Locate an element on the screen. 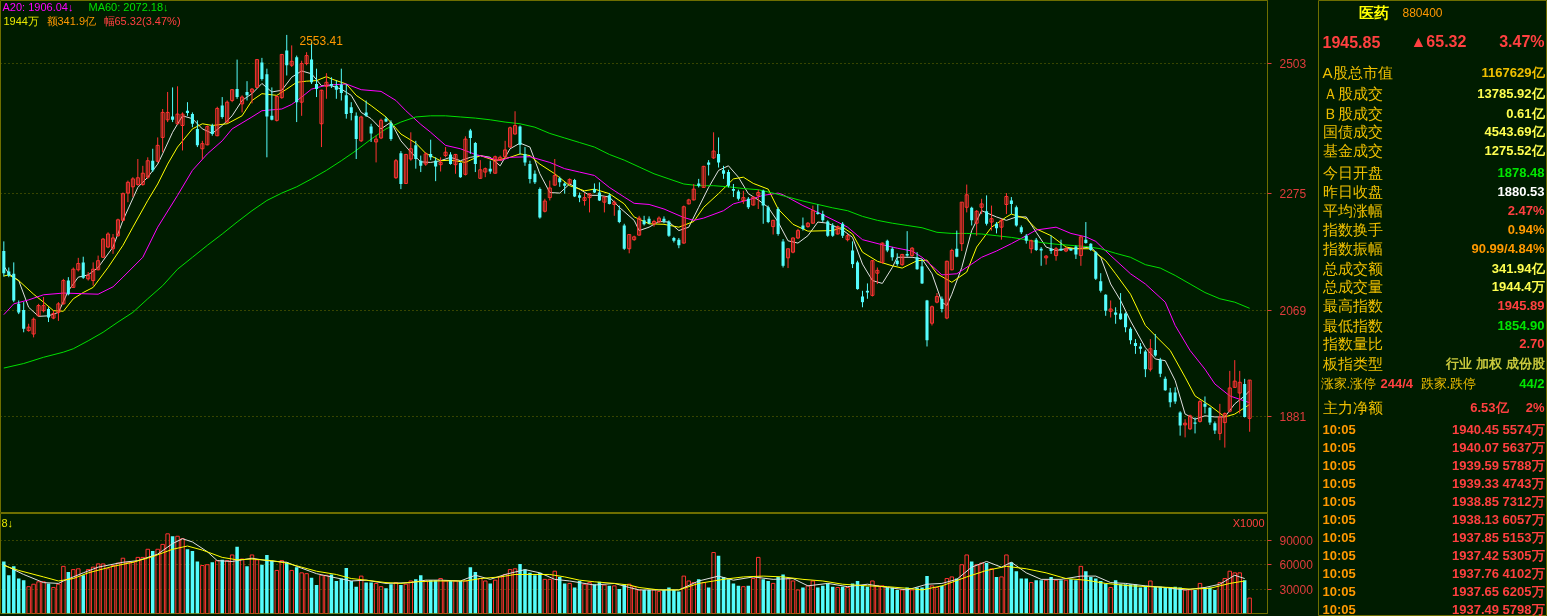  text: Ｂ股成交 is located at coordinates (1352, 113).